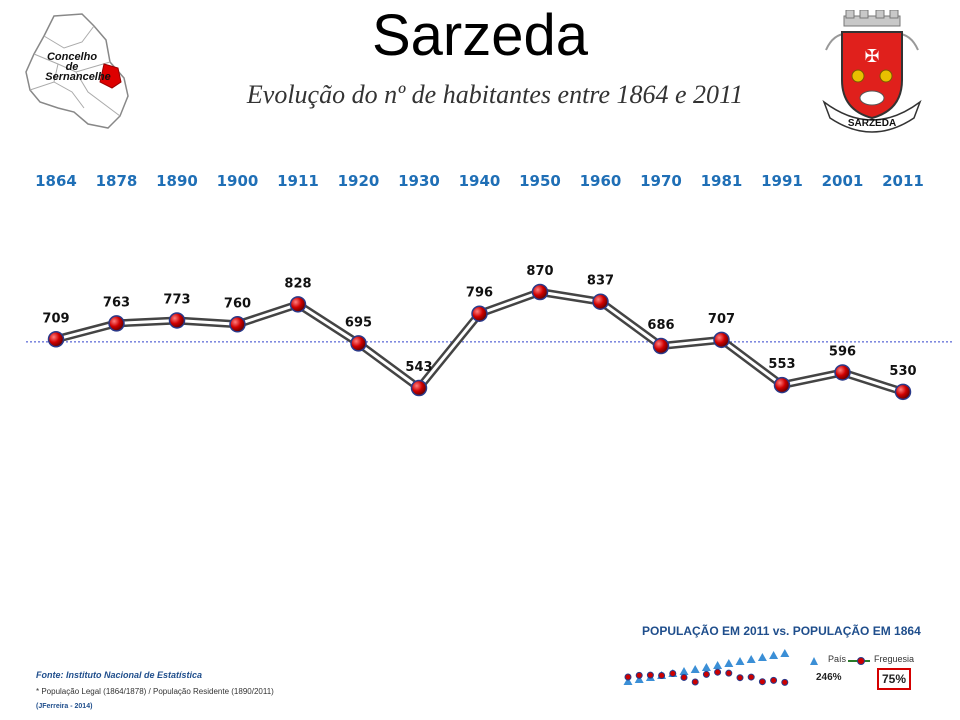 The height and width of the screenshot is (720, 960). What do you see at coordinates (56, 181) in the screenshot?
I see `year-label-1864: 1864` at bounding box center [56, 181].